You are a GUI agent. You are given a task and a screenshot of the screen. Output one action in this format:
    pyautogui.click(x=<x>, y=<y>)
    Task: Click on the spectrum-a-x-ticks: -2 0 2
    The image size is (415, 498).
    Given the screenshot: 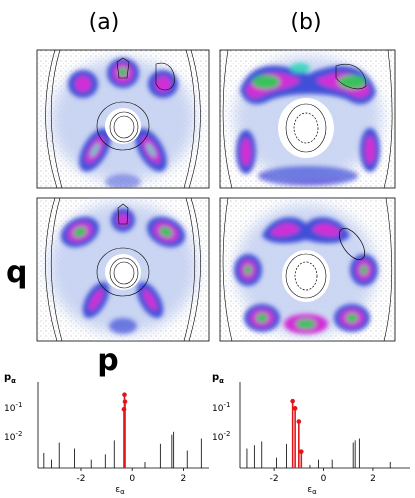 What is the action you would take?
    pyautogui.click(x=131, y=476)
    